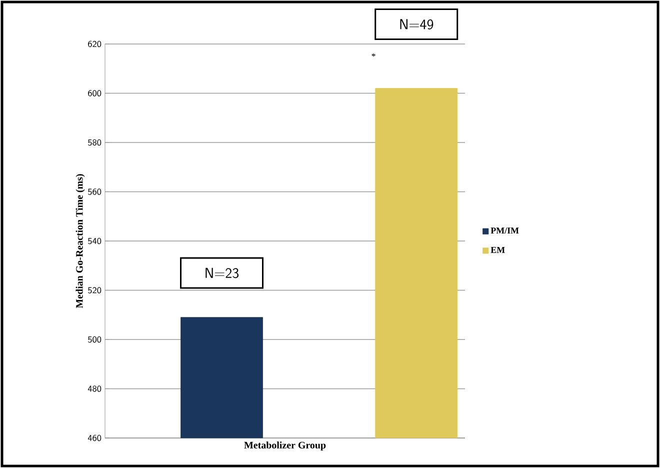 The image size is (660, 468). Describe the element at coordinates (95, 339) in the screenshot. I see `y-tick-label: 500` at that location.